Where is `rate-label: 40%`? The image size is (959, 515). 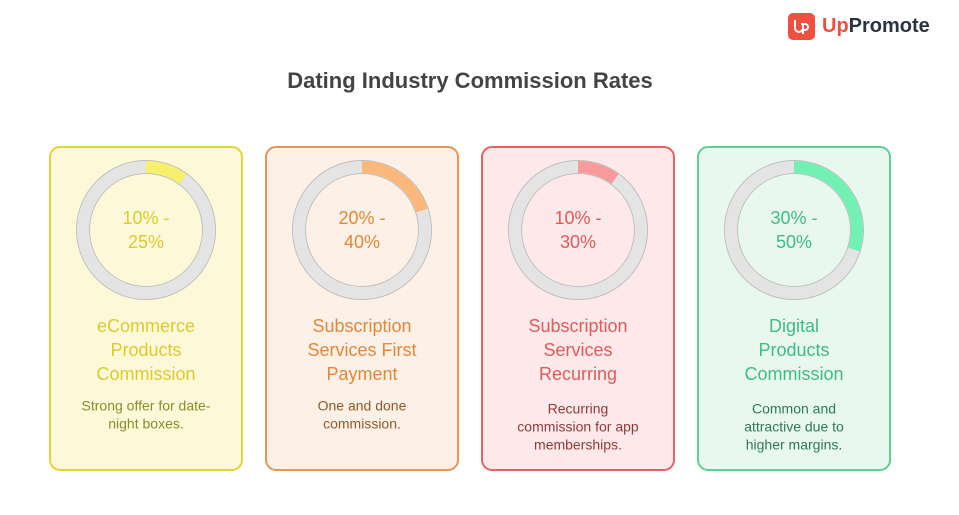 rate-label: 40% is located at coordinates (362, 242).